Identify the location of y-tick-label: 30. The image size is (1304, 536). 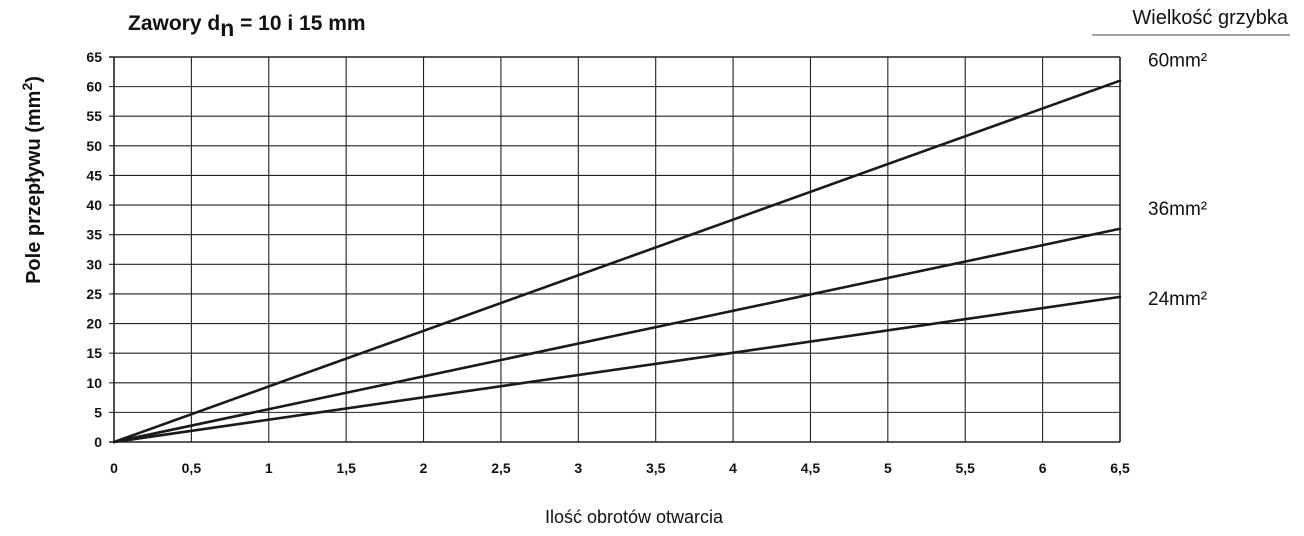
(94, 264).